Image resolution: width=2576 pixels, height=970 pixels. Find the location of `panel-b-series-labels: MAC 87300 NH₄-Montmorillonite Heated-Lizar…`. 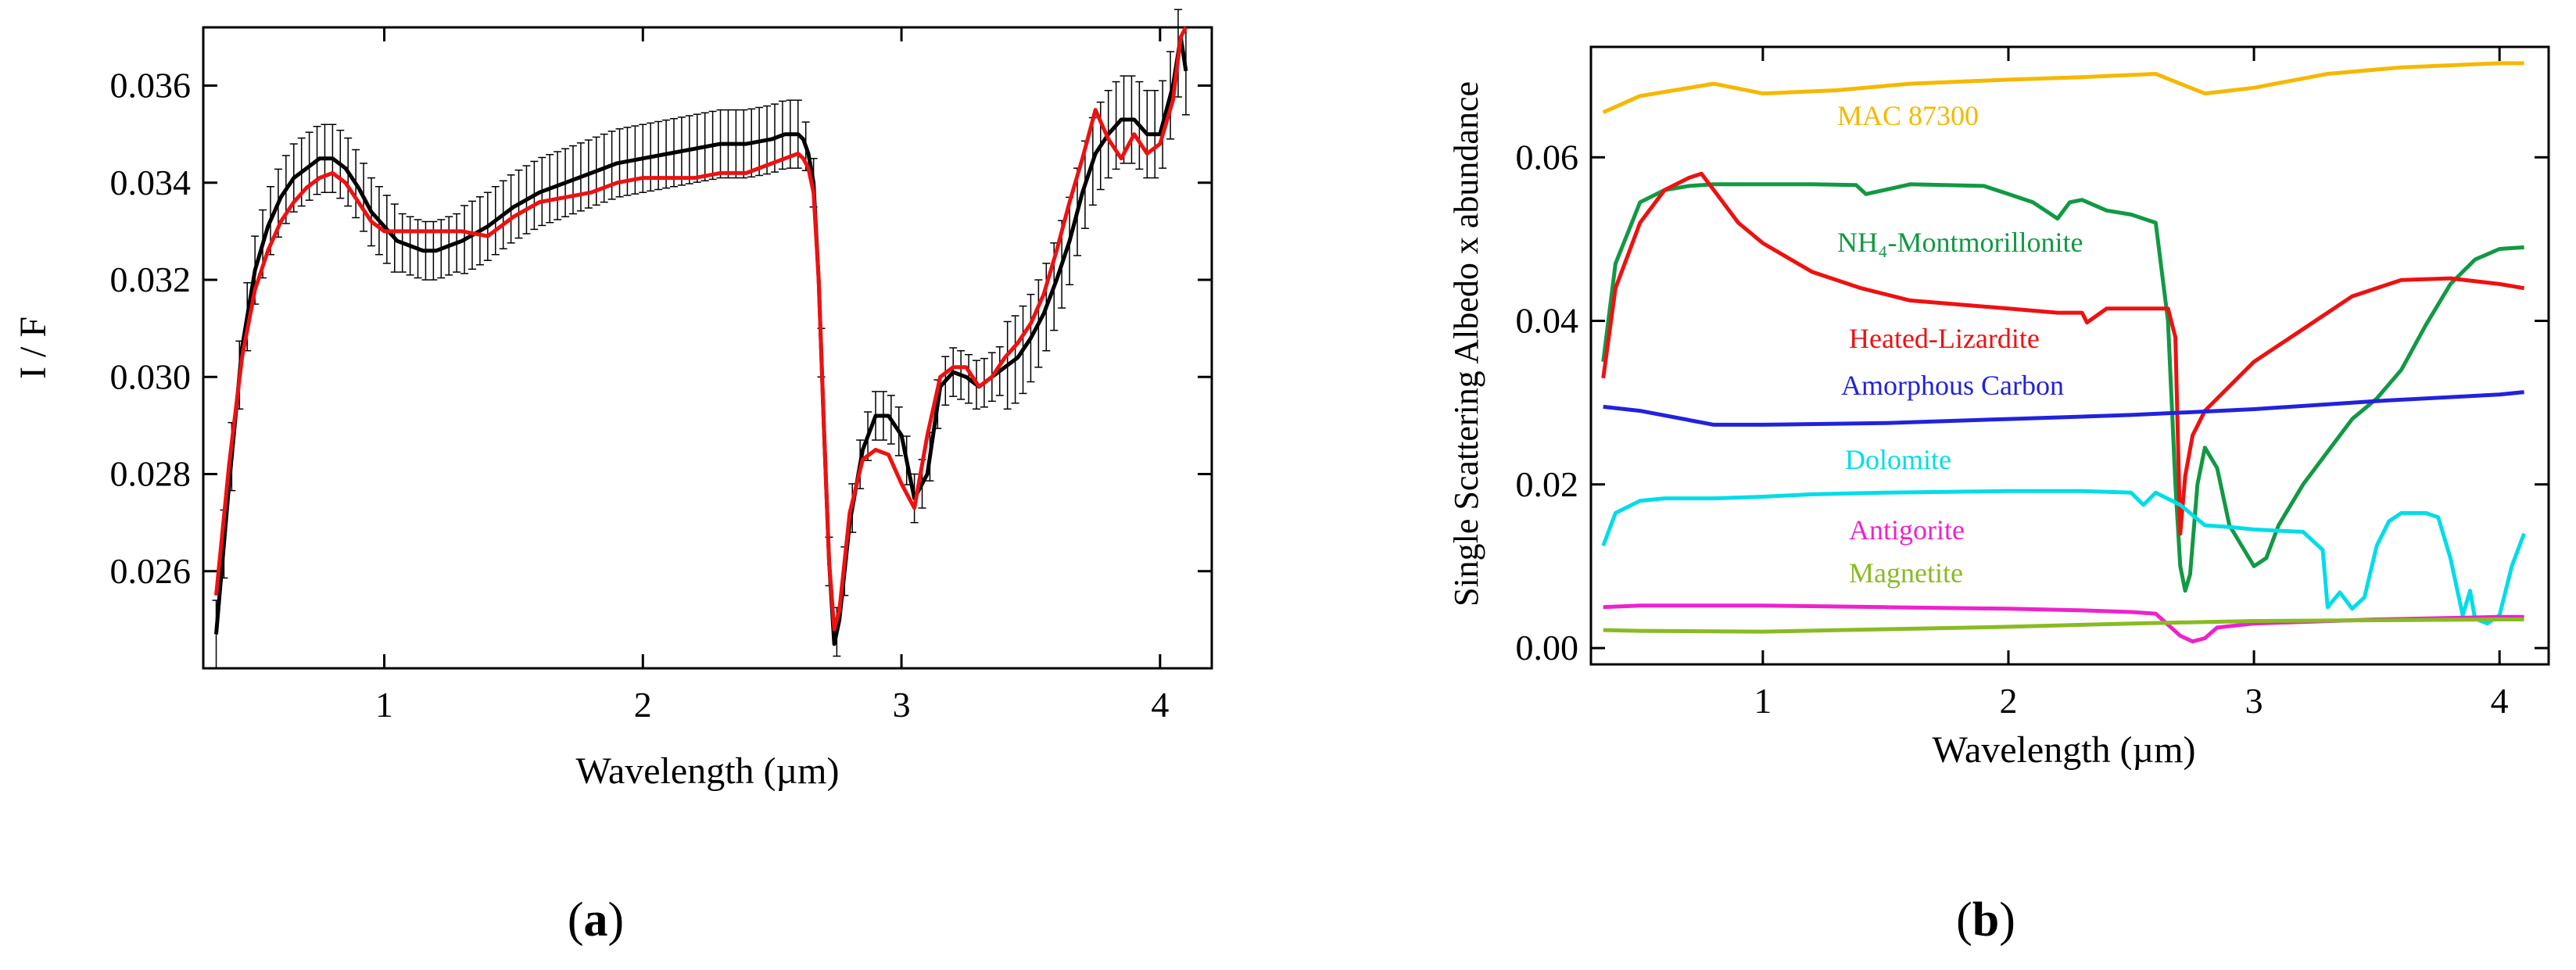

panel-b-series-labels: MAC 87300 NH₄-Montmorillonite Heated-Lizar… is located at coordinates (1960, 344).